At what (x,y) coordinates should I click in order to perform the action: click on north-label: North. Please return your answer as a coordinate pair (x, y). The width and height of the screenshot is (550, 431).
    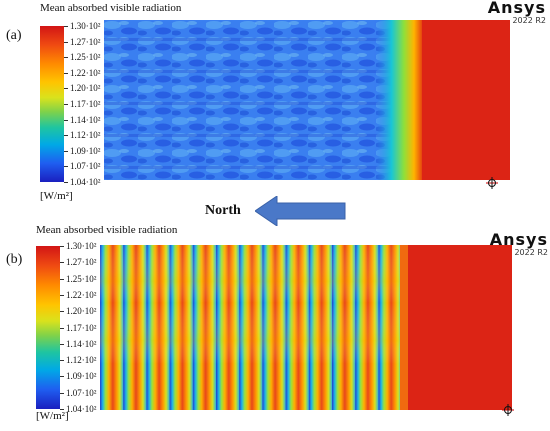
    Looking at the image, I should click on (223, 210).